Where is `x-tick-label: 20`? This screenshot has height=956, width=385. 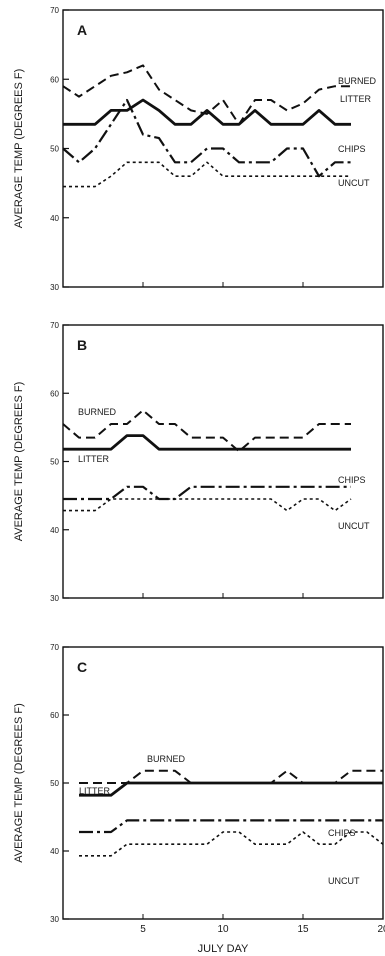
x-tick-label: 20 is located at coordinates (381, 929).